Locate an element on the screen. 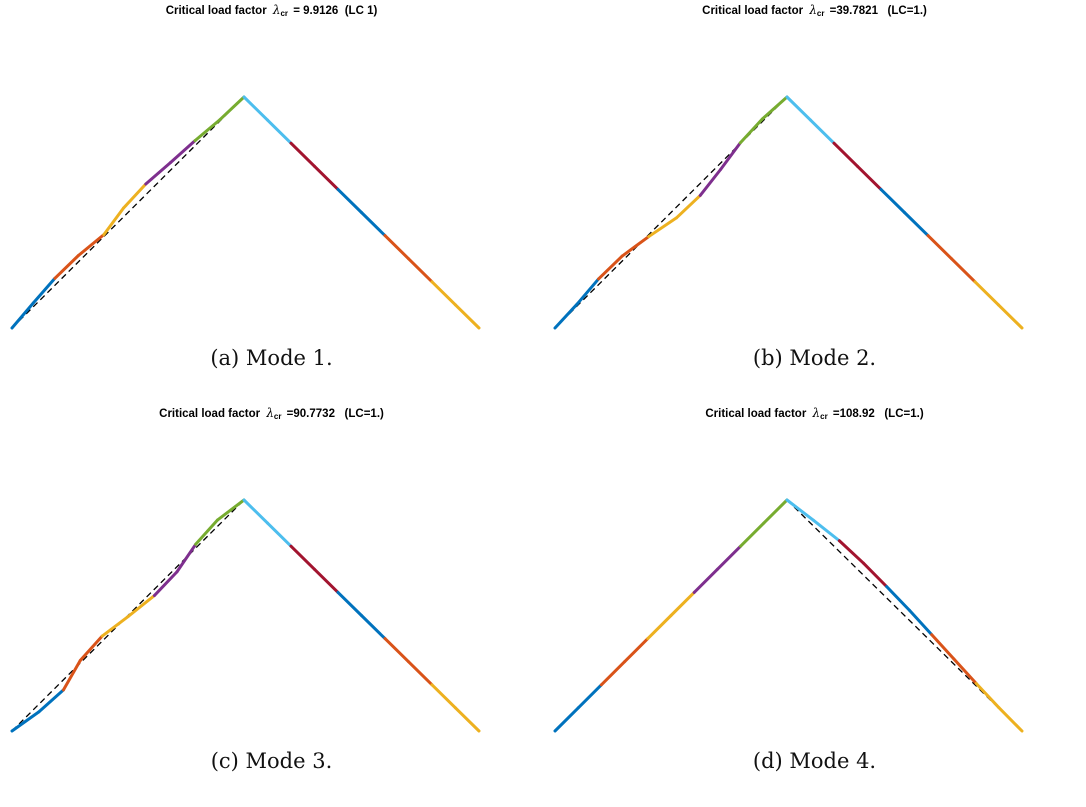  panel-caption: (b) Mode 2. is located at coordinates (814, 358).